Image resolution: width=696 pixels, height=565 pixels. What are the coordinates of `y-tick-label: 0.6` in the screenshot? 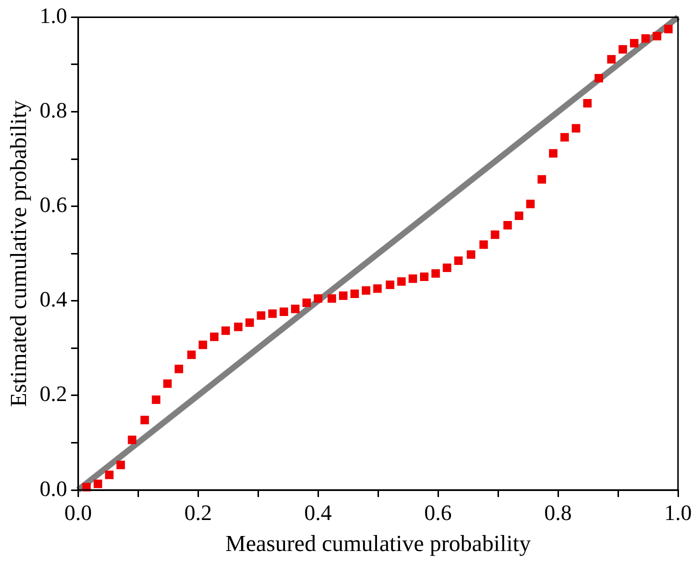 It's located at (54, 205).